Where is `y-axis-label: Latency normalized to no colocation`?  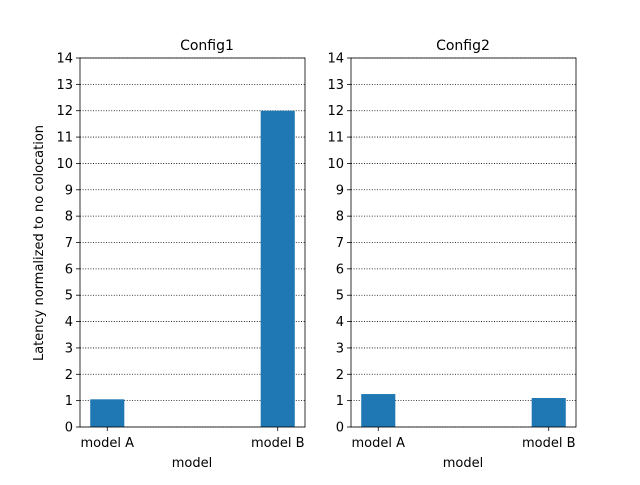
y-axis-label: Latency normalized to no colocation is located at coordinates (39, 243).